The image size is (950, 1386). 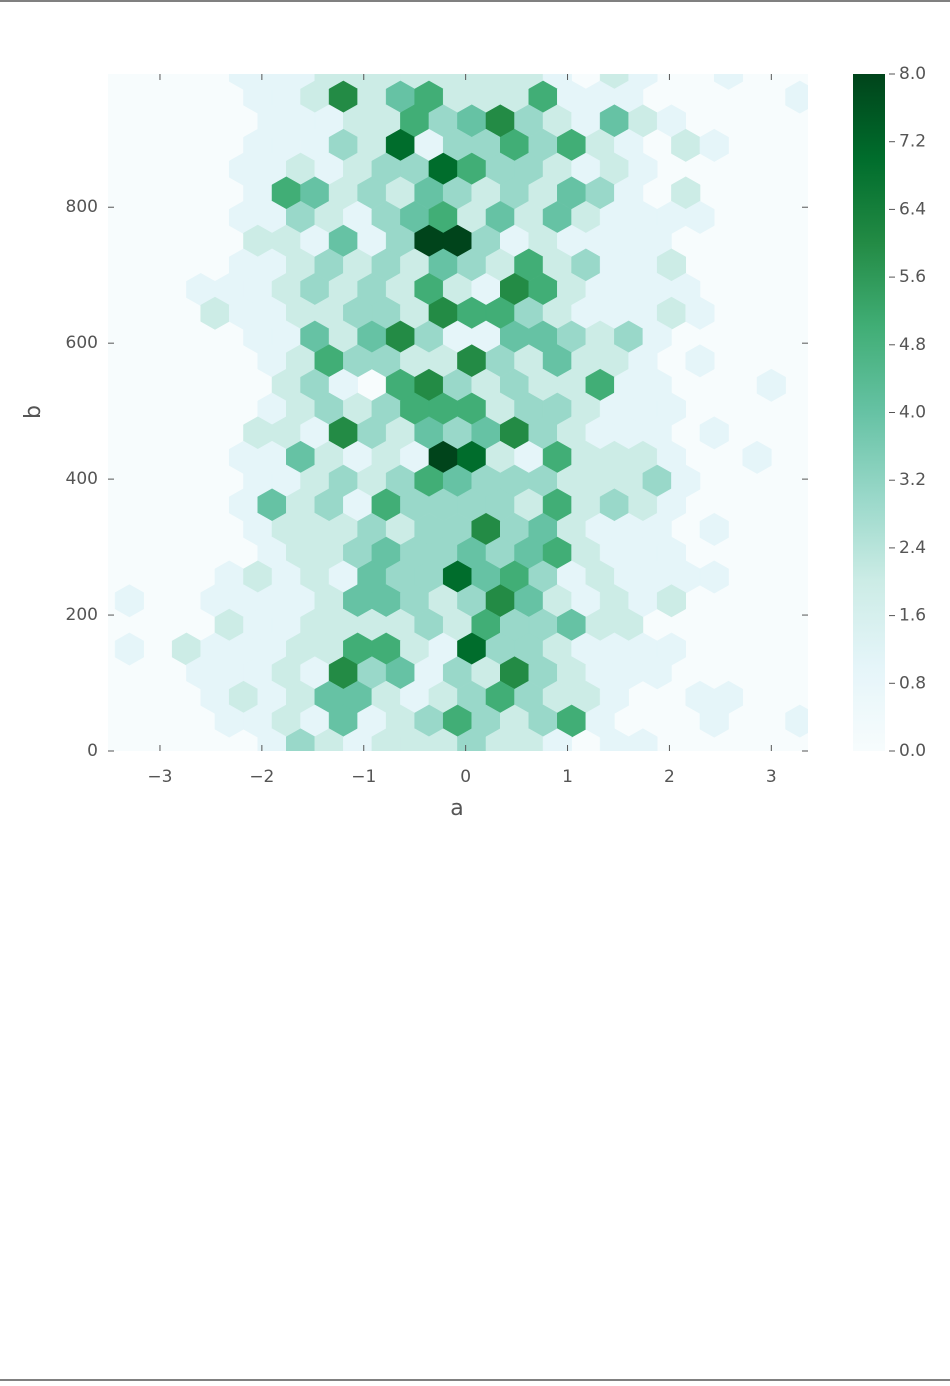 I want to click on y-tick-label: 400, so click(x=82, y=479).